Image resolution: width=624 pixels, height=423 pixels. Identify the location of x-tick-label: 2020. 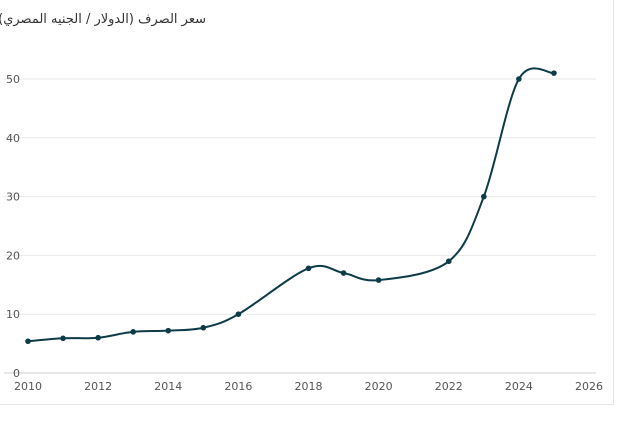
(379, 386).